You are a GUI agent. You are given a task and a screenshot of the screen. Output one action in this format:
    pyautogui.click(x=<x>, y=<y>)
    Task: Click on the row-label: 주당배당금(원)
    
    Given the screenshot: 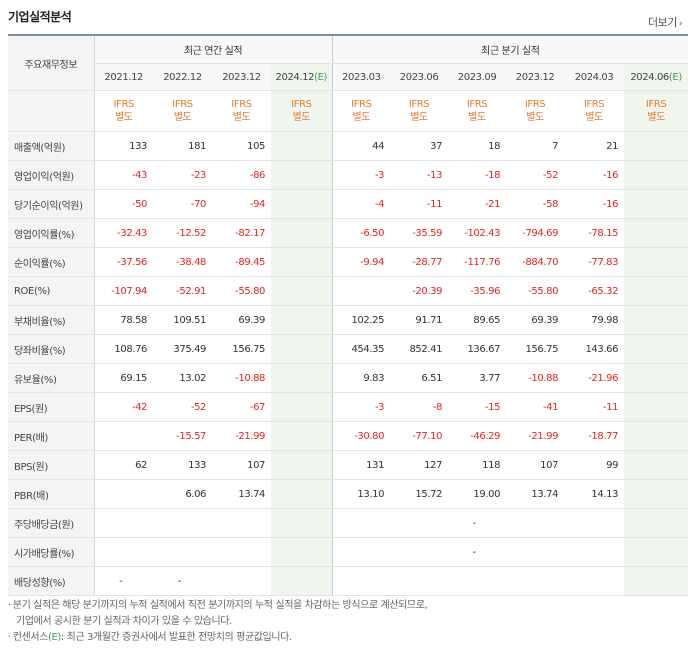 What is the action you would take?
    pyautogui.click(x=51, y=523)
    